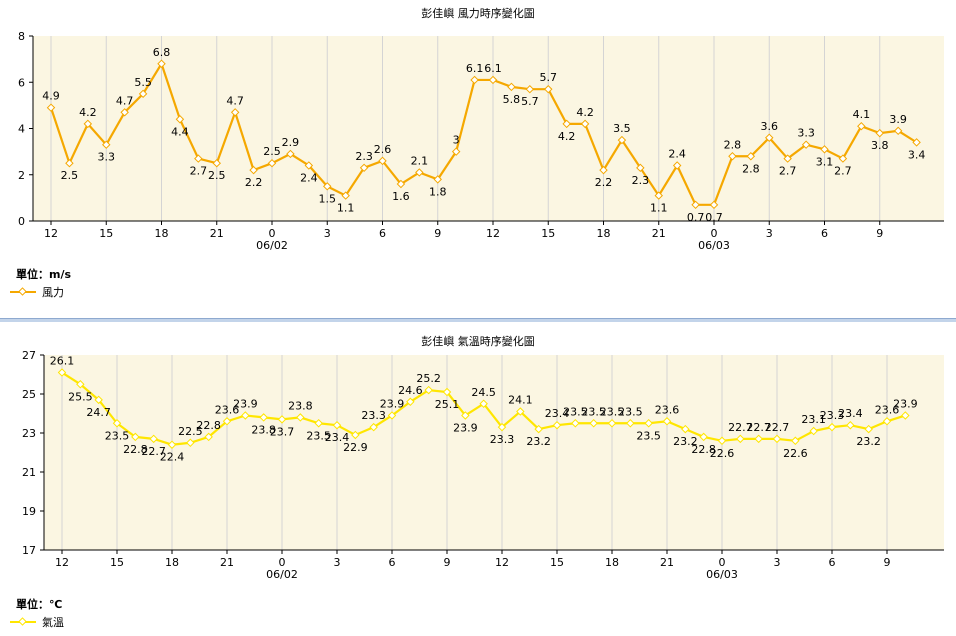 This screenshot has height=636, width=956. Describe the element at coordinates (355, 447) in the screenshot. I see `data-label: 22.9` at that location.